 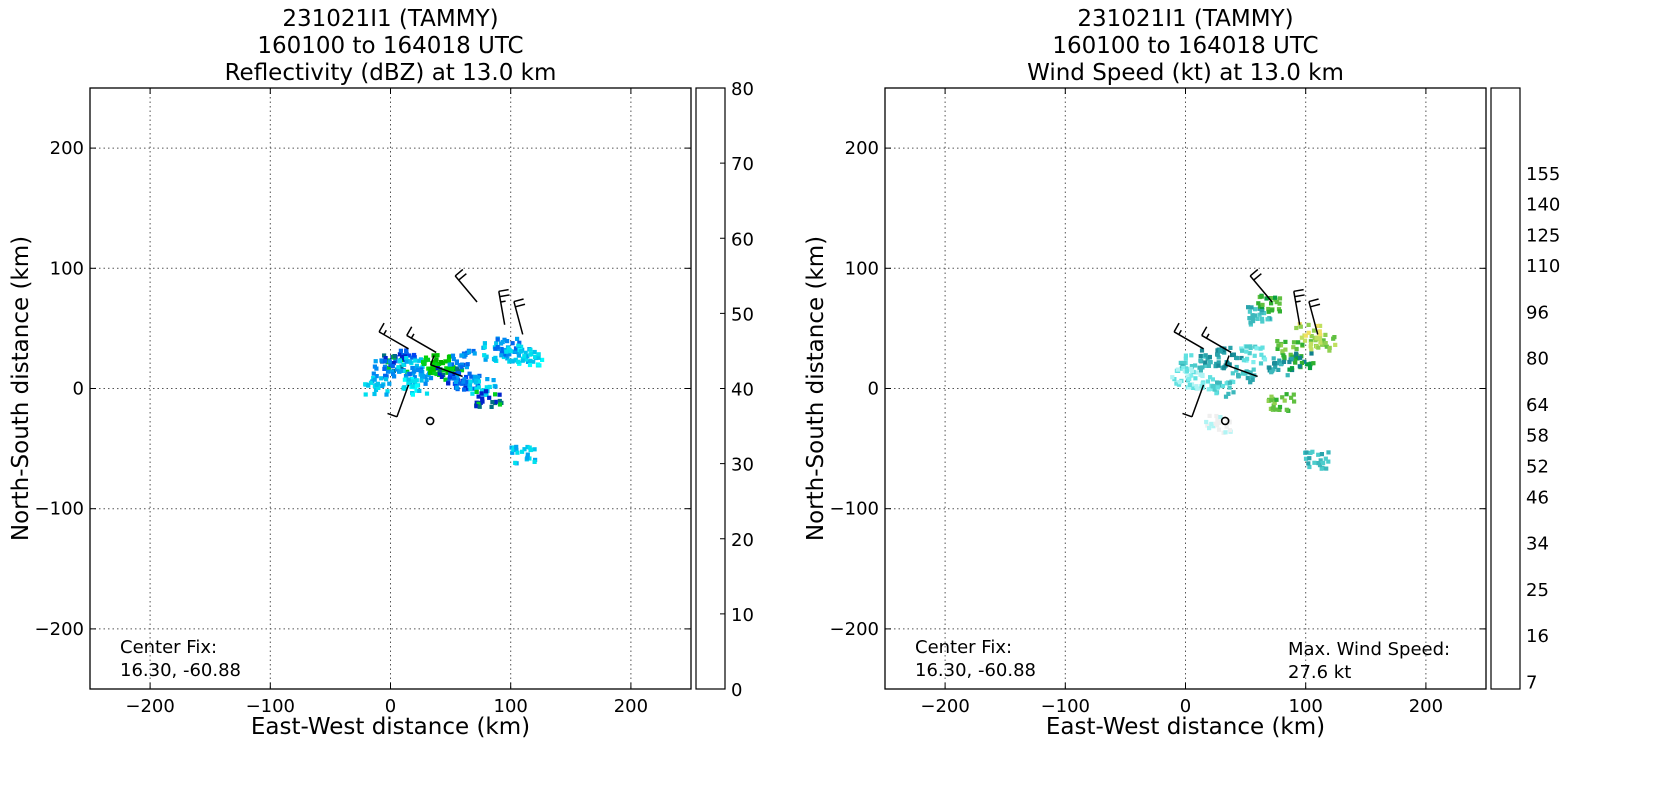 I want to click on colorbar-tick-label: 20, so click(x=742, y=540).